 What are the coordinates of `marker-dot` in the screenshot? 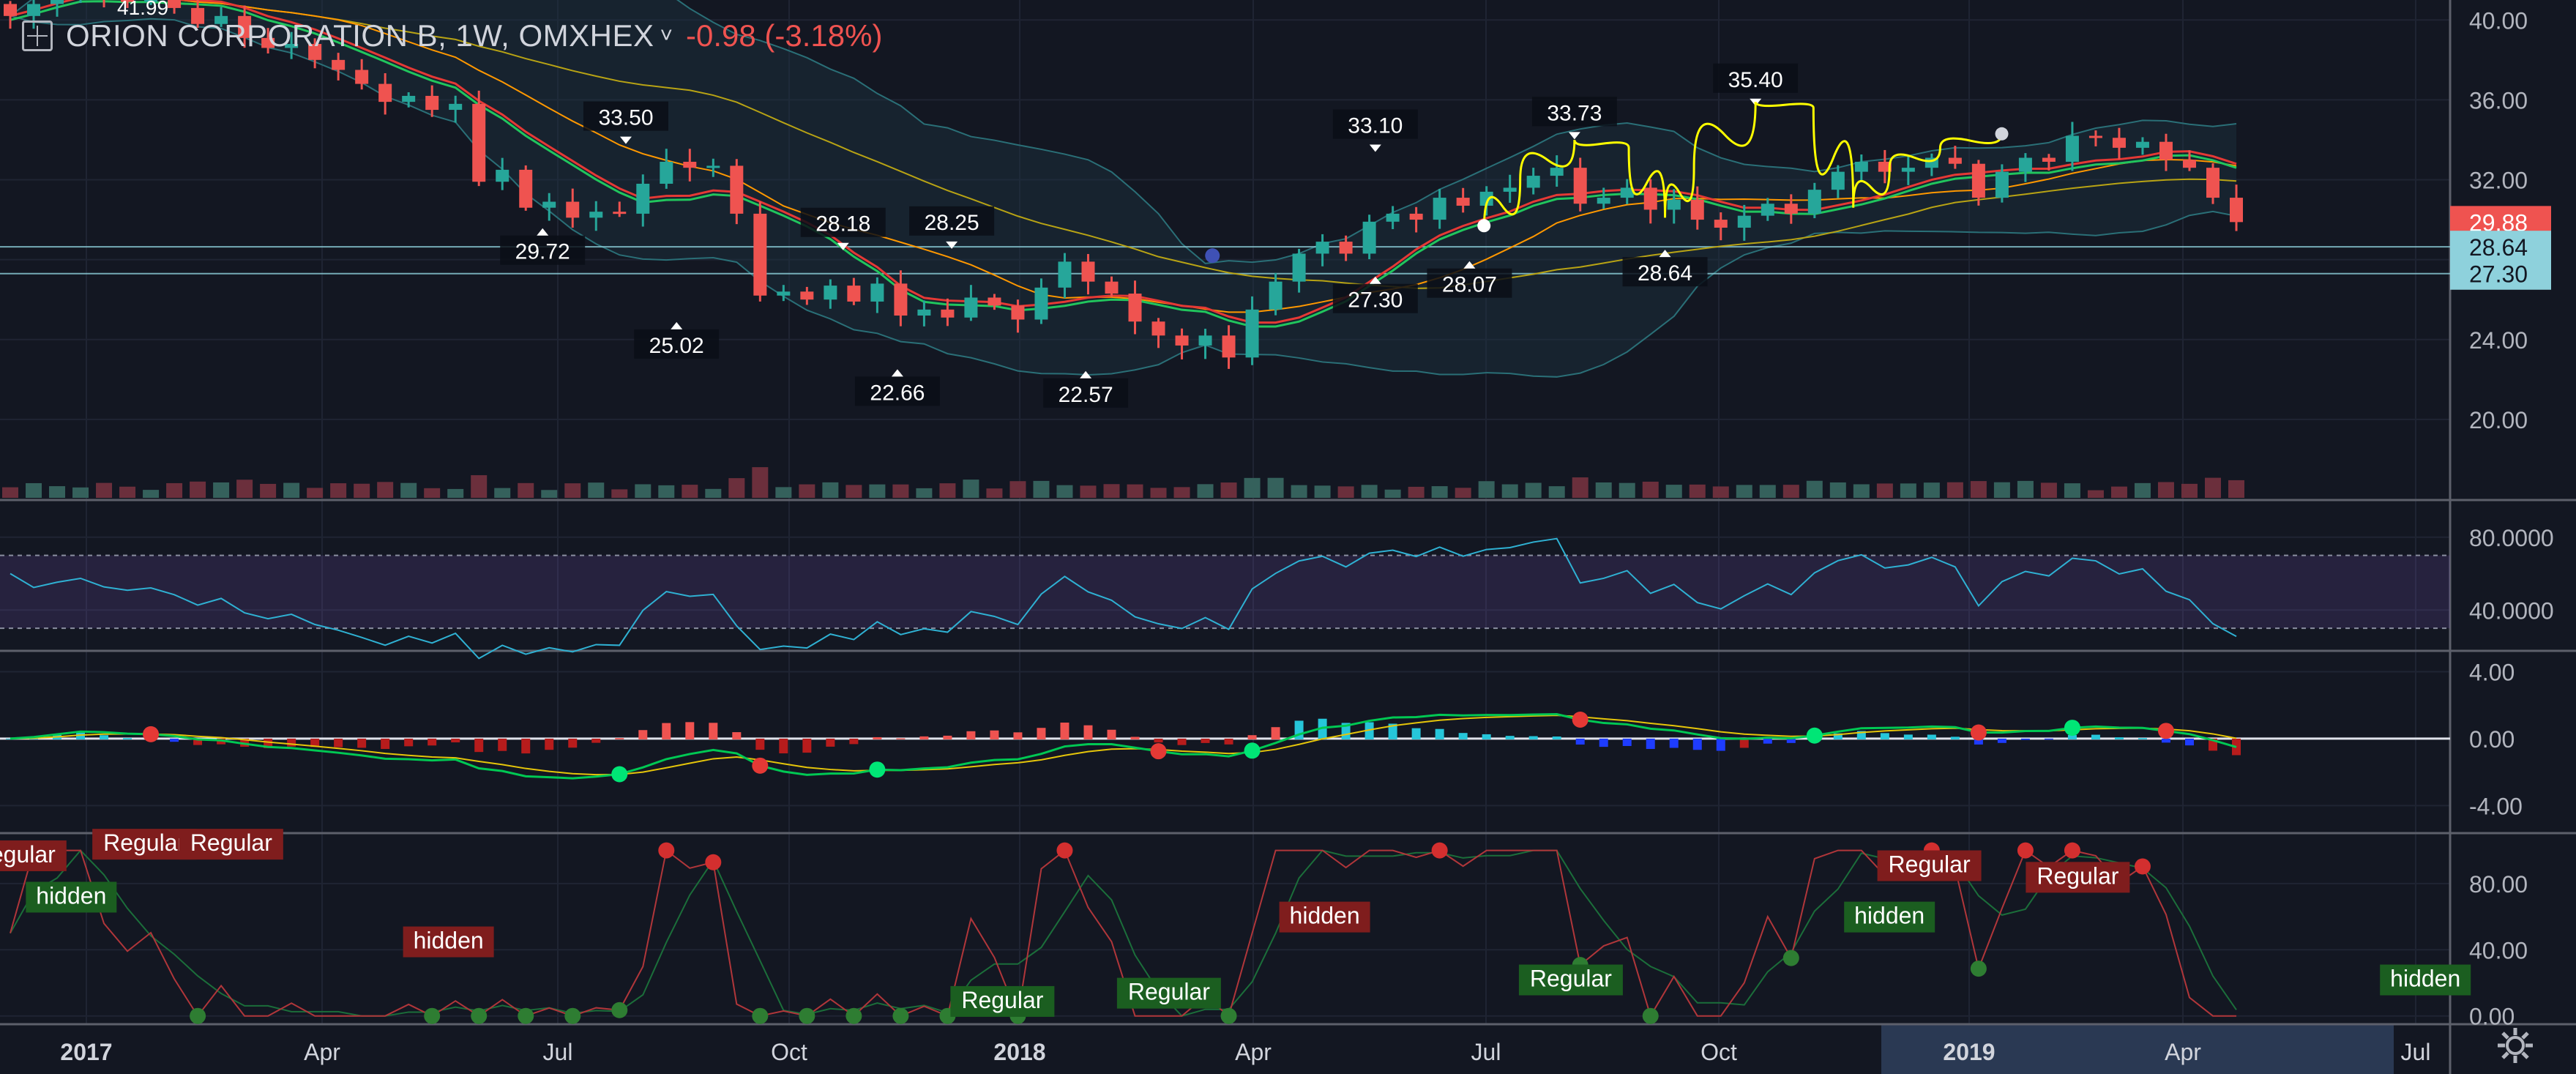 It's located at (1212, 256).